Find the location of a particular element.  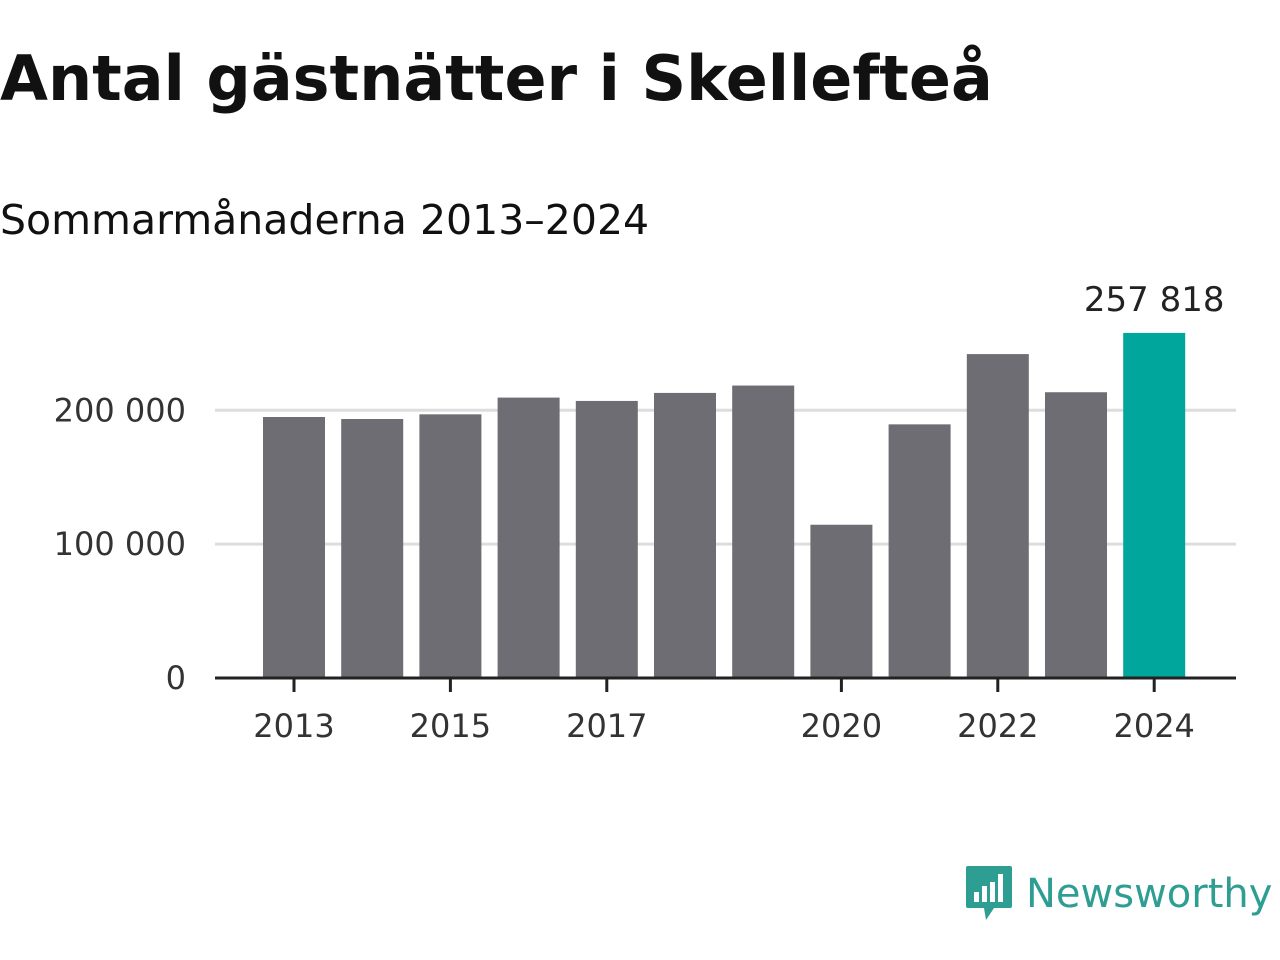

bar-2020 is located at coordinates (841, 601).